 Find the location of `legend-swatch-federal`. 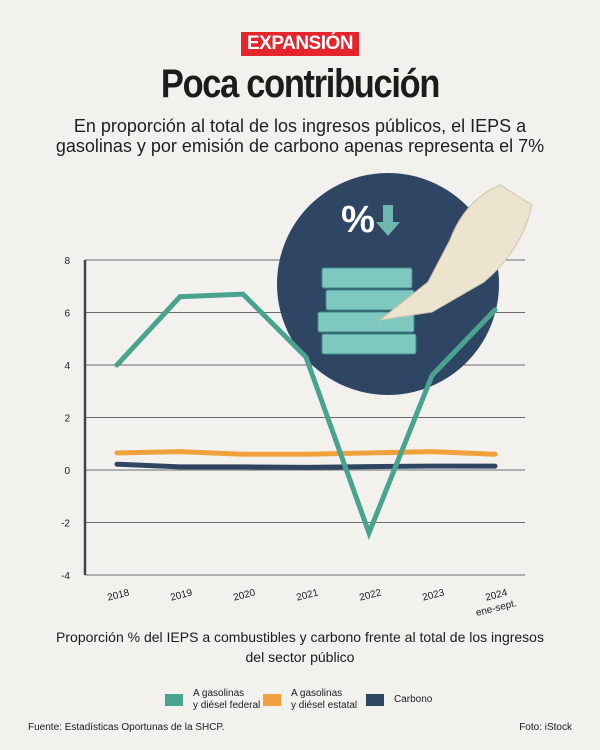

legend-swatch-federal is located at coordinates (174, 700).